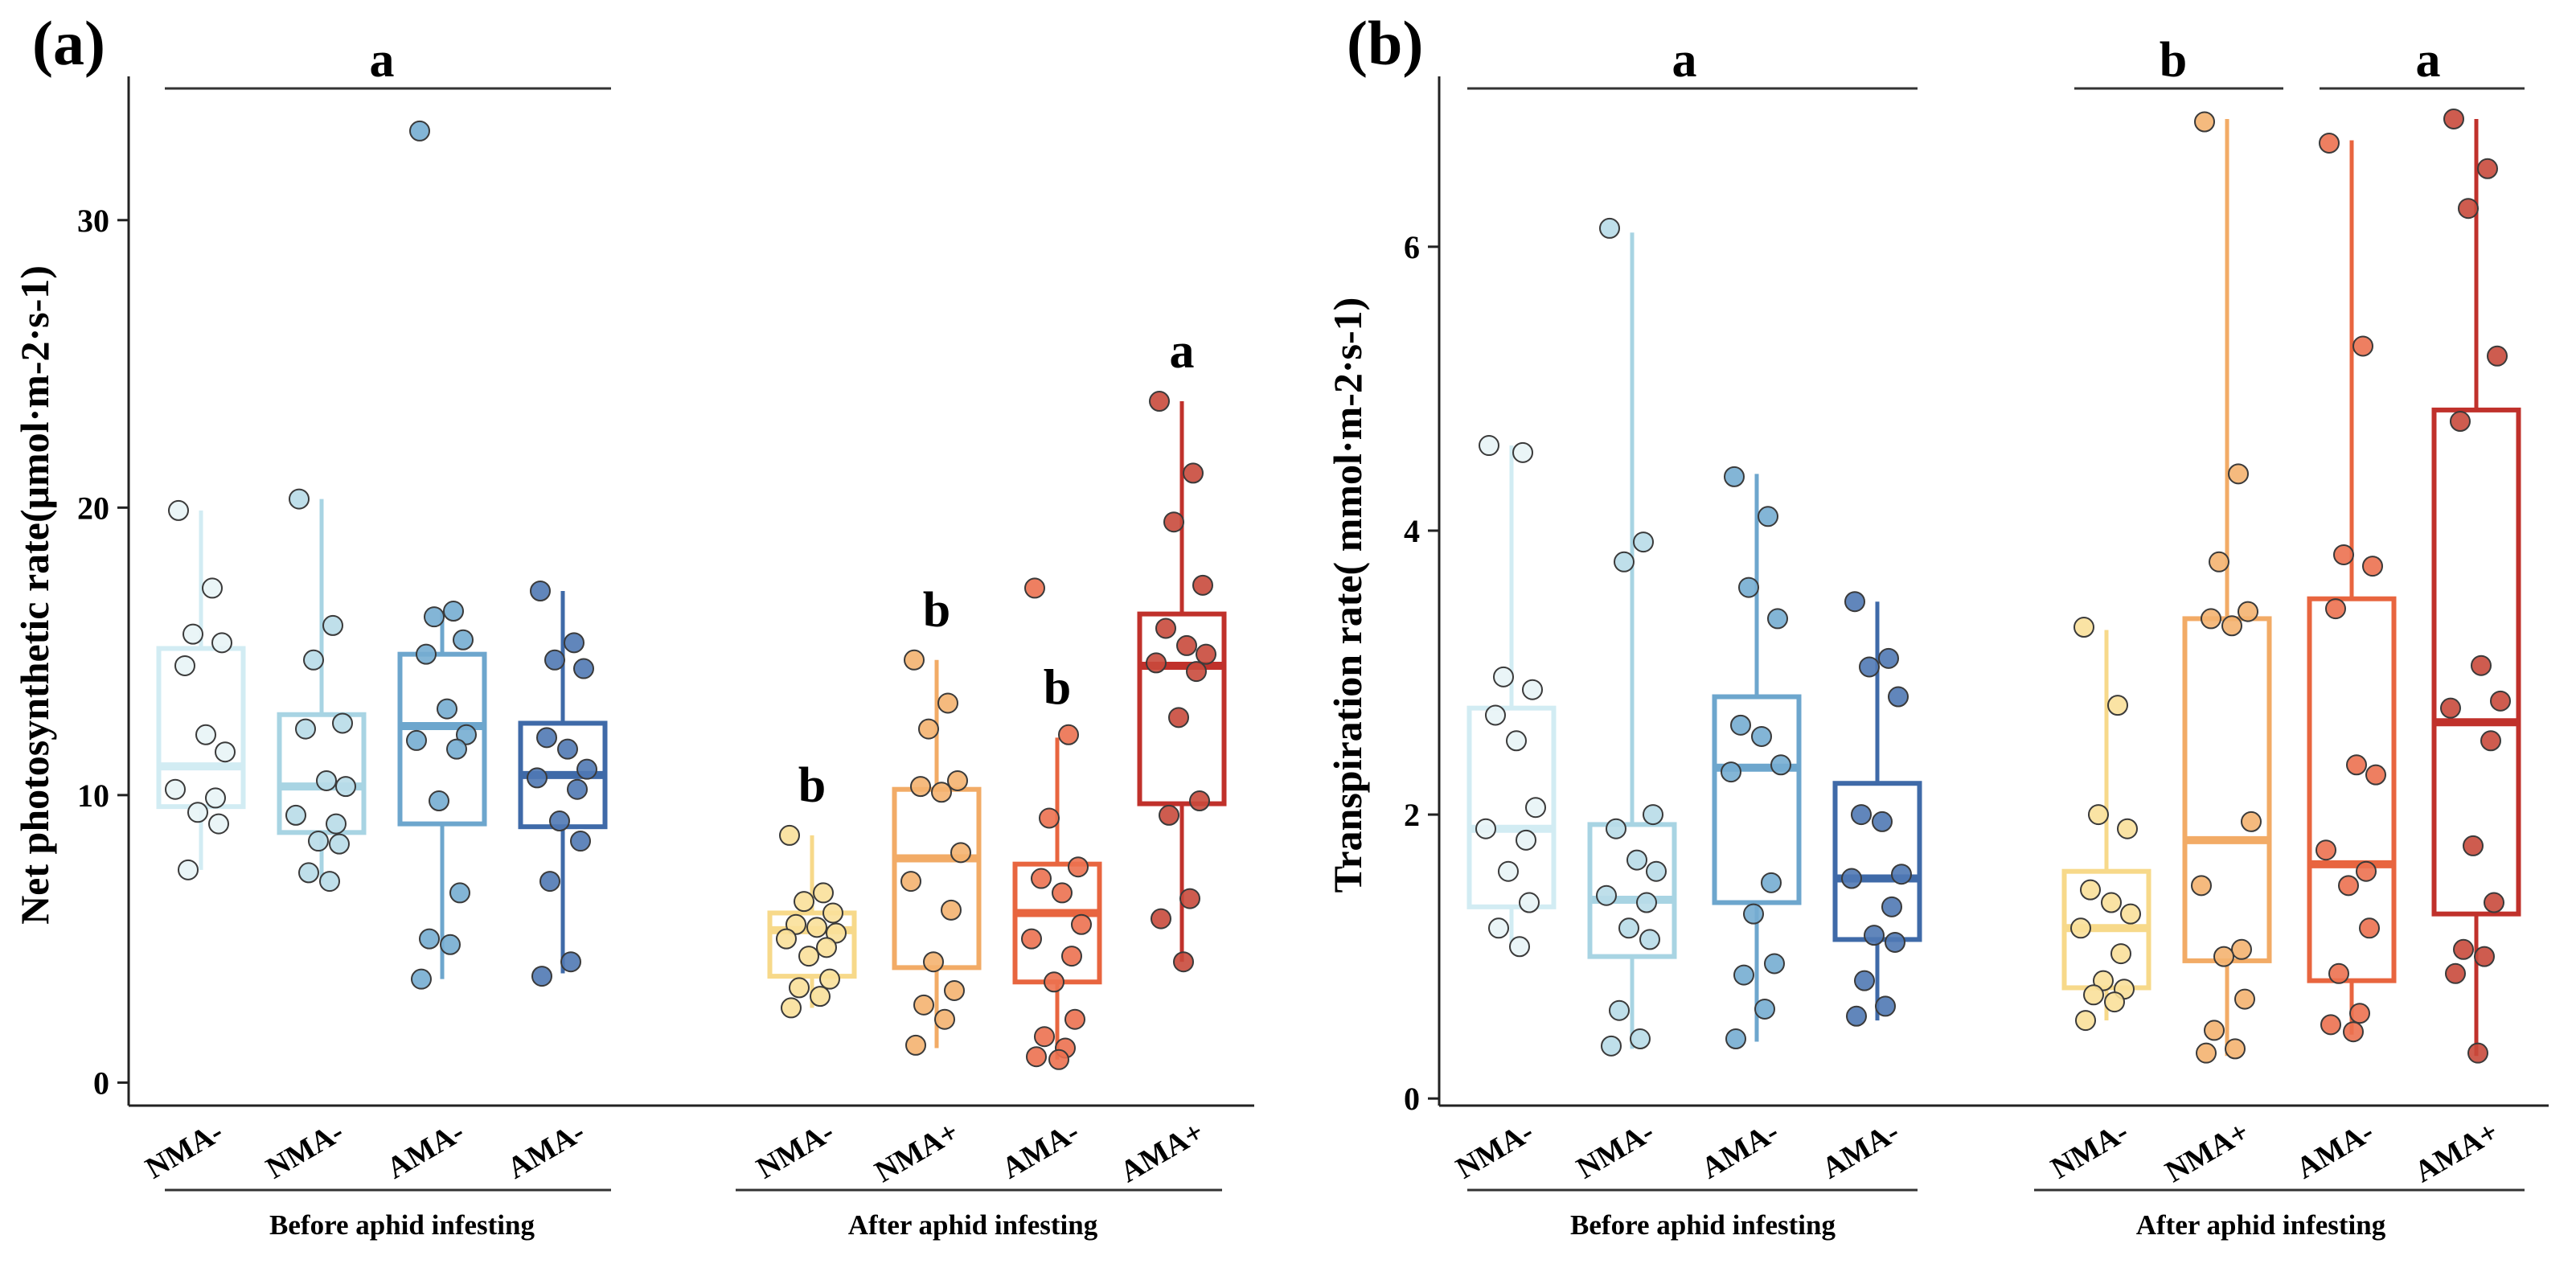 This screenshot has width=2576, height=1264. I want to click on y-tick-label: 0, so click(1412, 1099).